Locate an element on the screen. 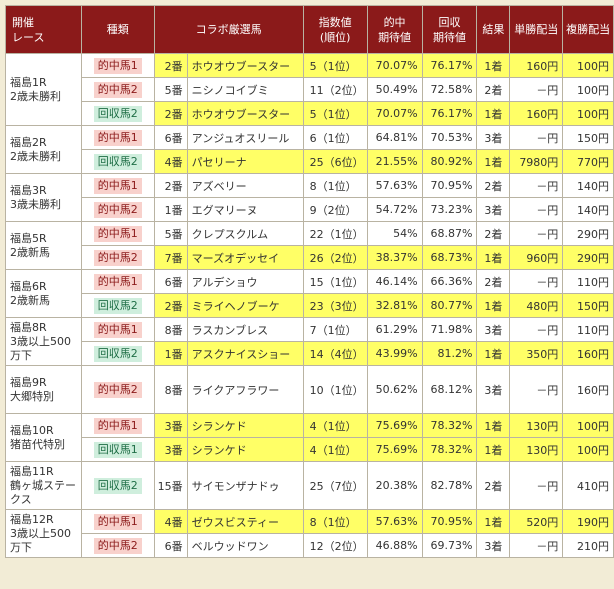 This screenshot has width=614, height=589. hit-expectation-cell: 57.63% is located at coordinates (394, 185).